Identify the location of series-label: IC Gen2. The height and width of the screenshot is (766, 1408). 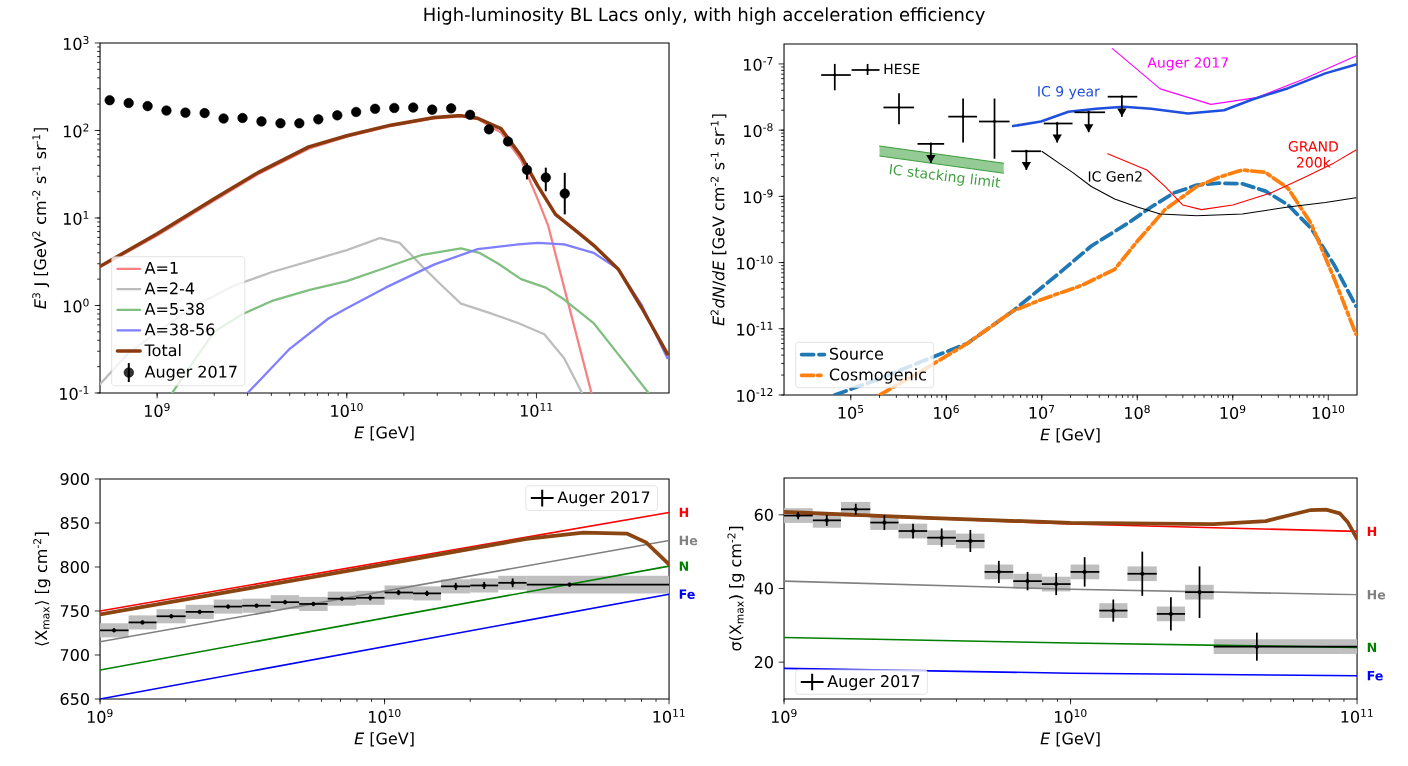
(1115, 176).